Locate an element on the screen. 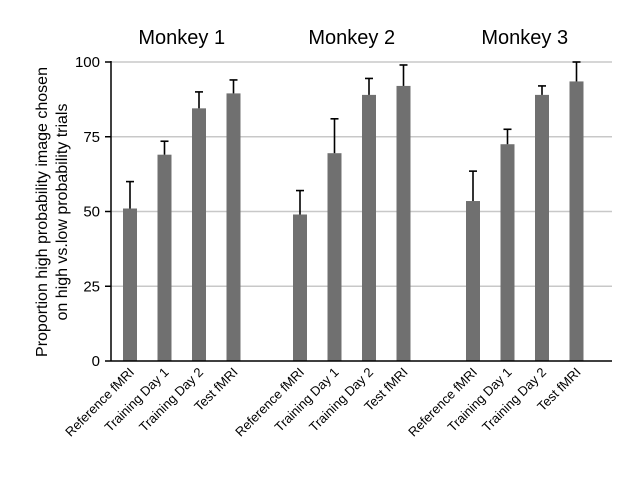 This screenshot has height=484, width=620. panel-title-monkey-3: Monkey 3 is located at coordinates (524, 38).